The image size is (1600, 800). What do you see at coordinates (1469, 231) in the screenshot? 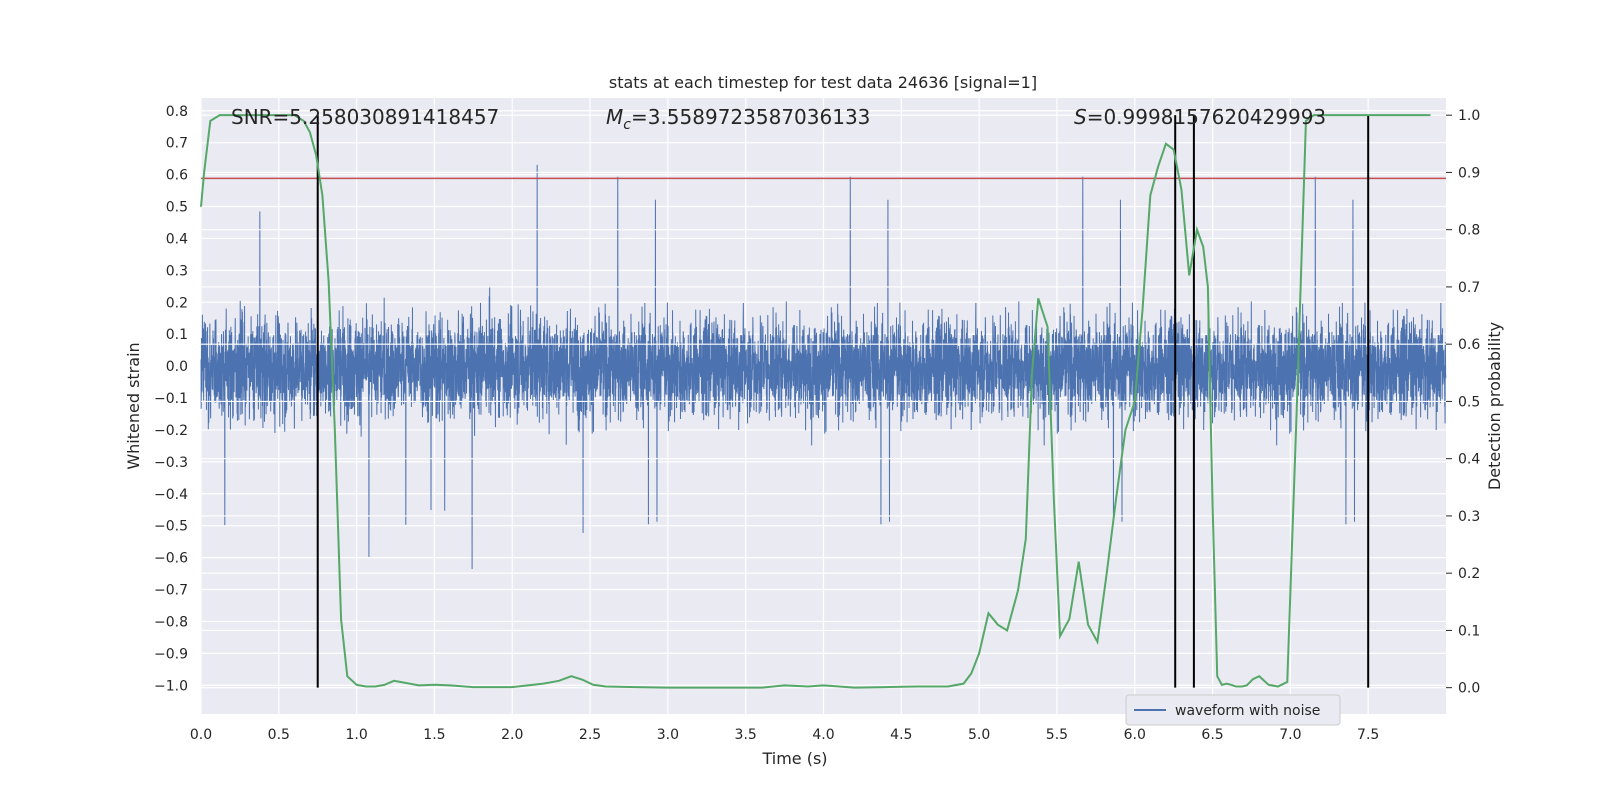
I see `y2-tick-label: 0.8` at bounding box center [1469, 231].